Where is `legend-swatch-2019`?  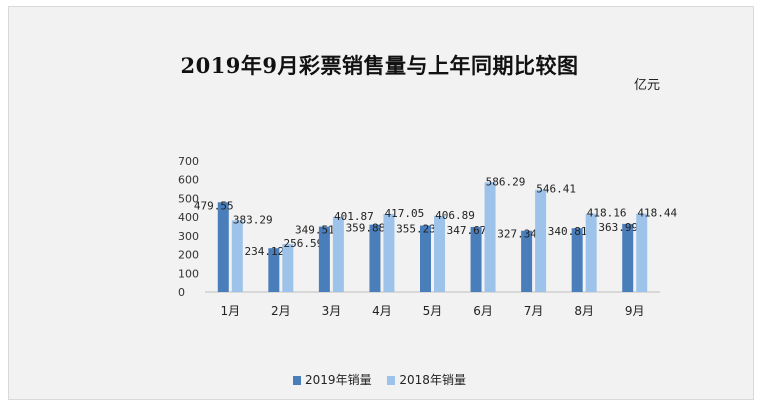 legend-swatch-2019 is located at coordinates (297, 380).